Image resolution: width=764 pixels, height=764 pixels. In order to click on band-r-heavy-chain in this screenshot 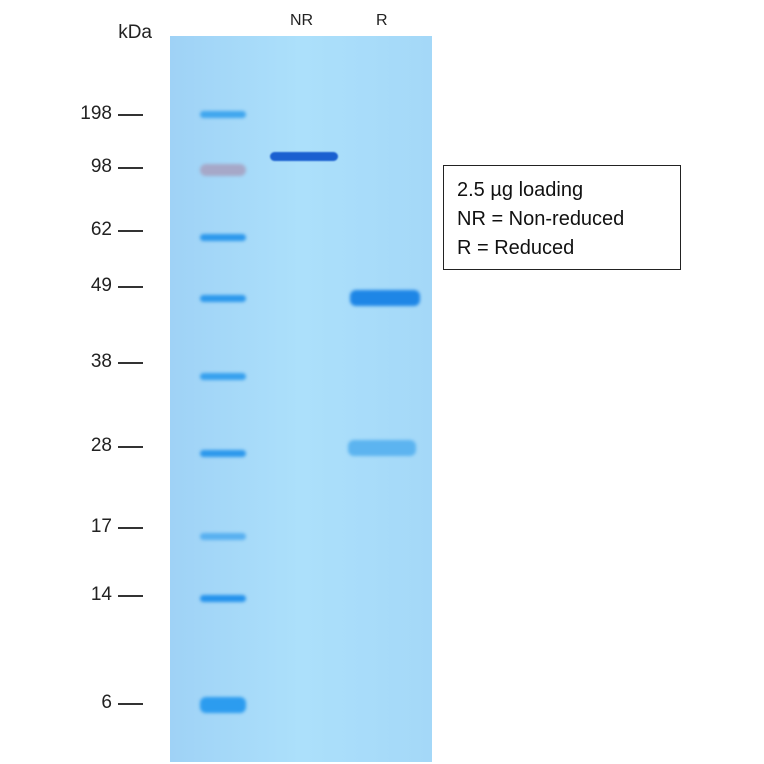, I will do `click(385, 298)`.